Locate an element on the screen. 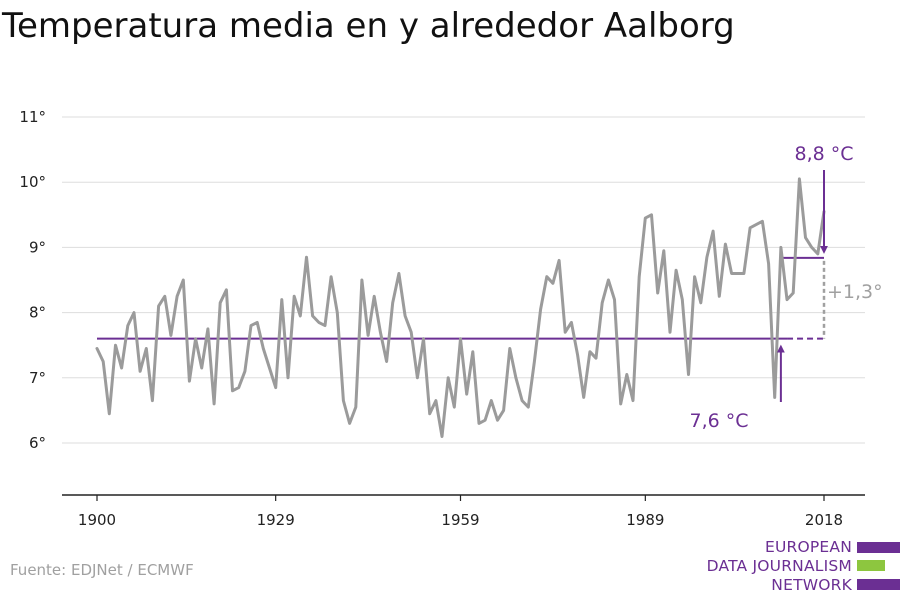 Image resolution: width=900 pixels, height=600 pixels. logo-bar-green is located at coordinates (871, 565).